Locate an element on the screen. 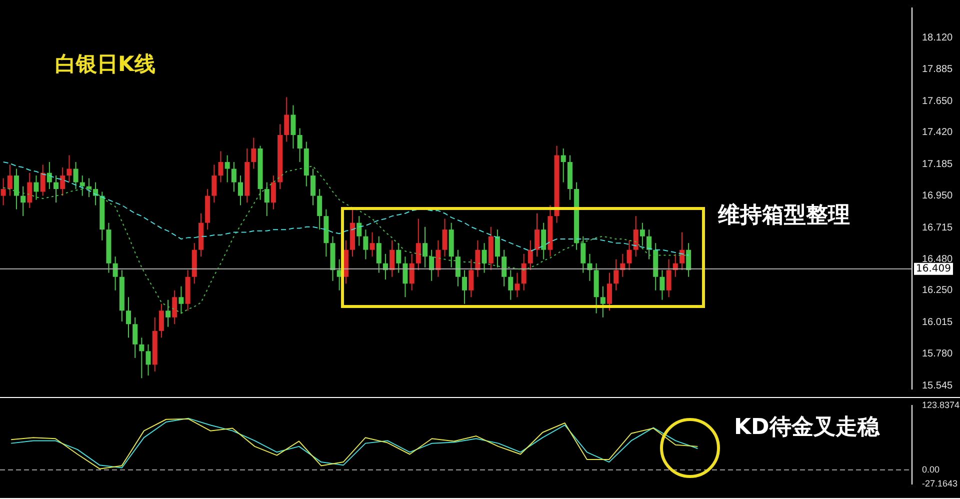  y-tick-label: 16.715 is located at coordinates (938, 228).